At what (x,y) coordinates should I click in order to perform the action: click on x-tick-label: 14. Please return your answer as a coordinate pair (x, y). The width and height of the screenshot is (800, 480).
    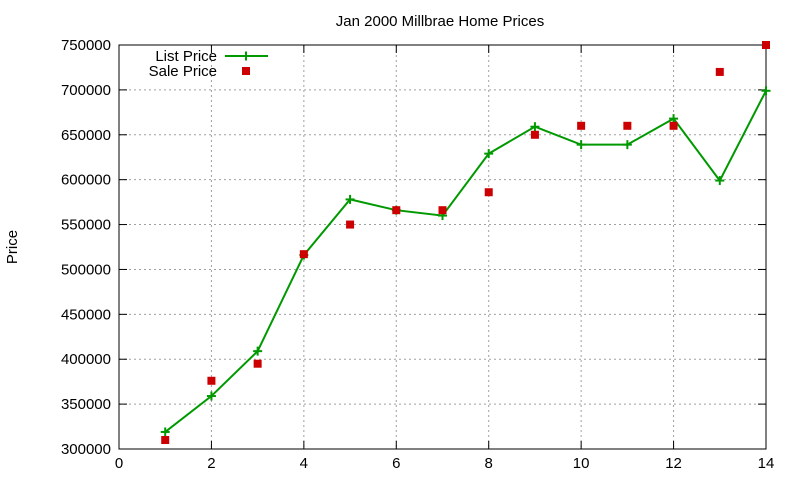
    Looking at the image, I should click on (766, 463).